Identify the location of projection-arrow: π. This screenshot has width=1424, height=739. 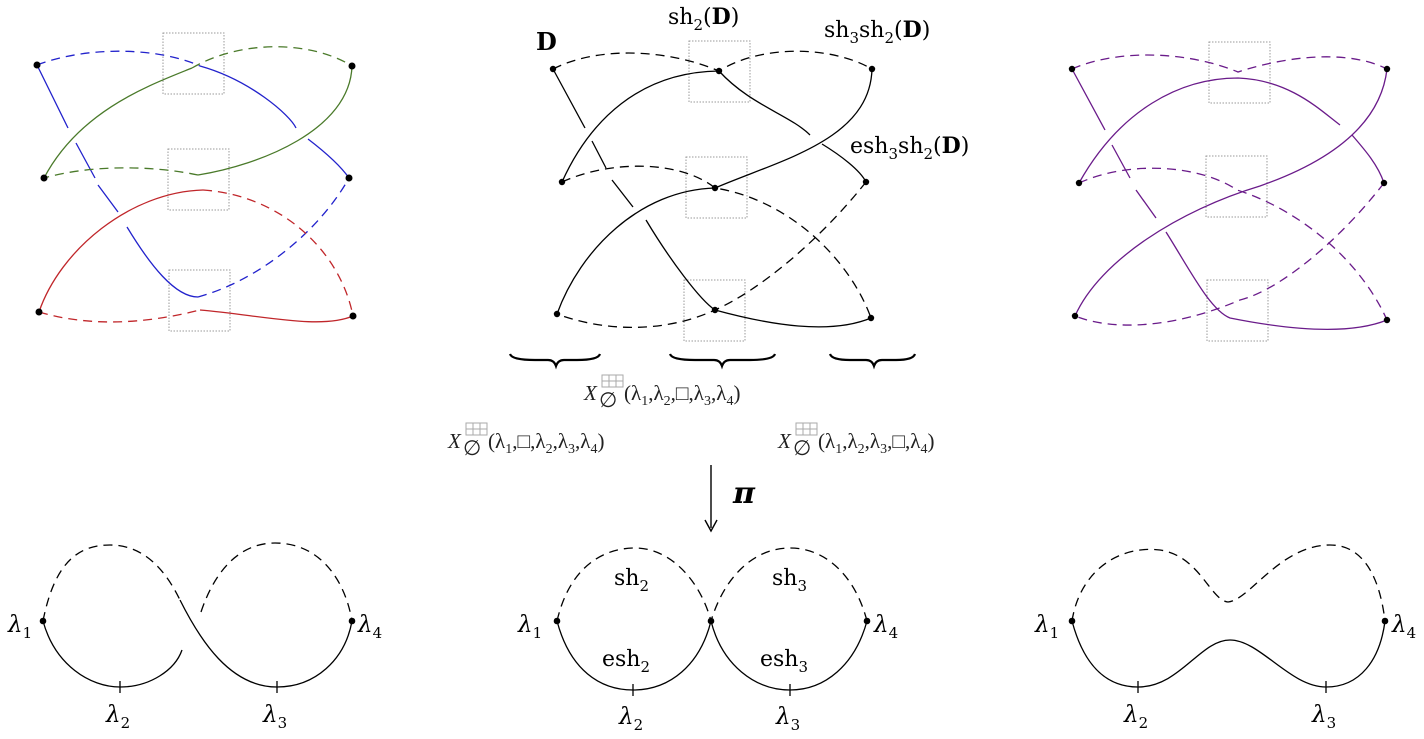
(730, 499).